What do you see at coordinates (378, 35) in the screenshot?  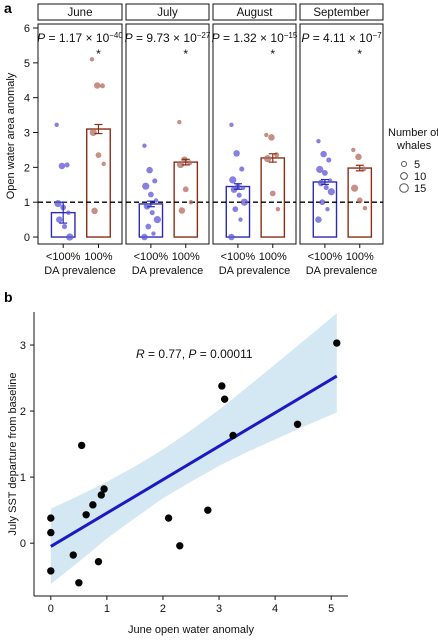 I see `p-exponent: −7` at bounding box center [378, 35].